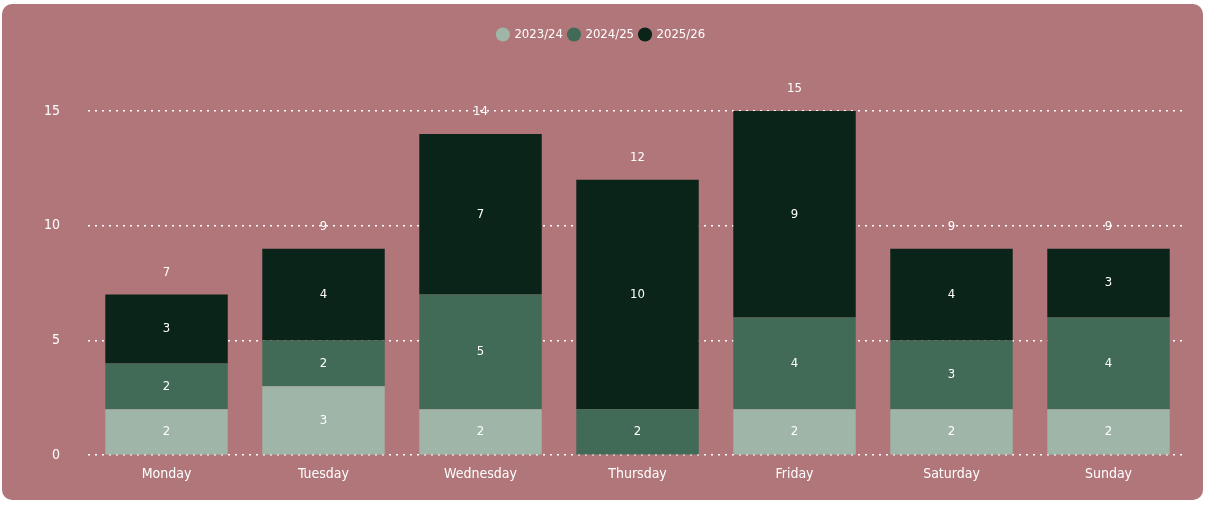 The image size is (1205, 505). Describe the element at coordinates (952, 473) in the screenshot. I see `x-tick-label: Saturday` at that location.